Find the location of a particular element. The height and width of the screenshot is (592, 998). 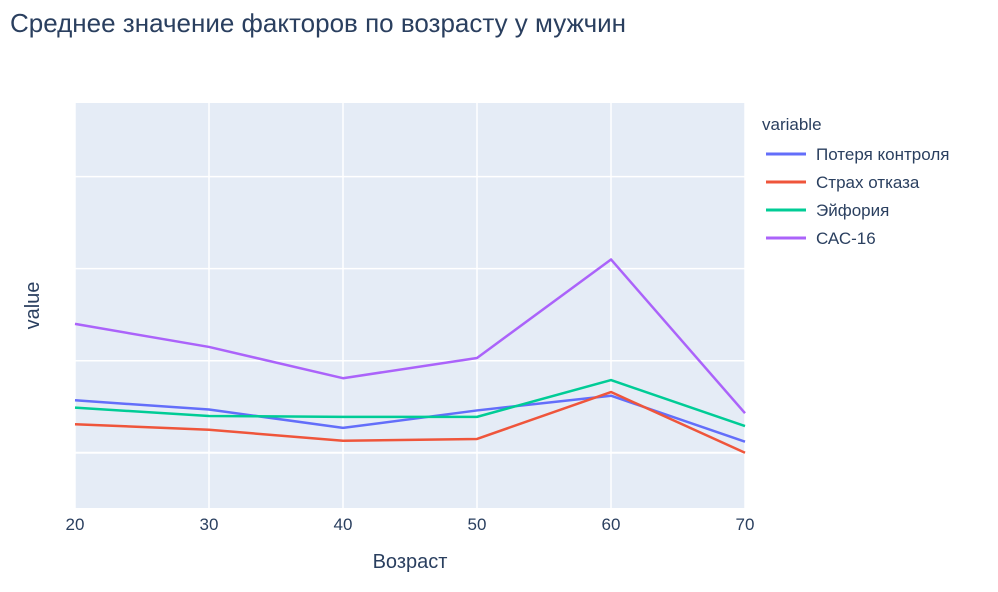

legend-item-1: Страх отказа is located at coordinates (843, 182).